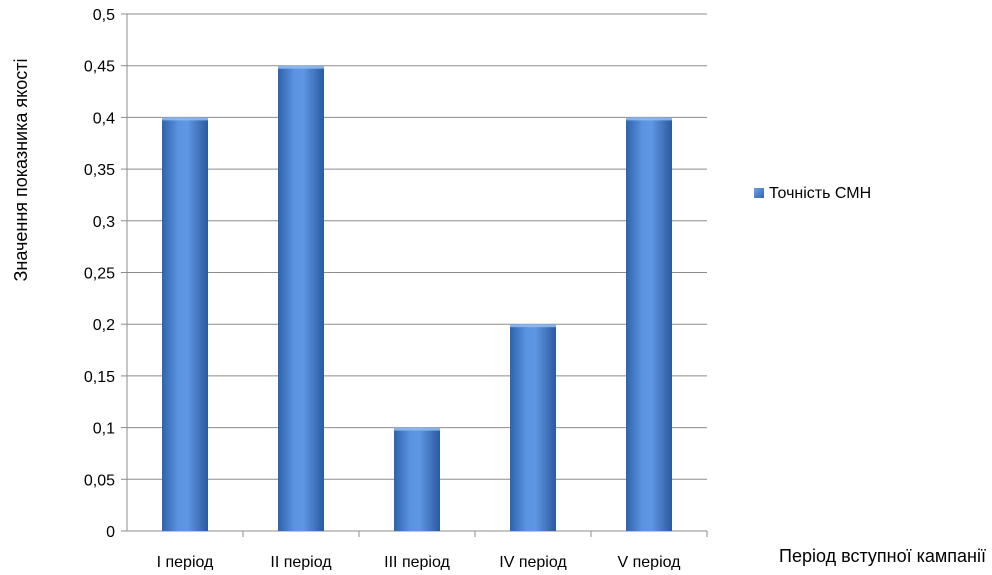  I want to click on y-axis-label: Значення показника якості, so click(21, 170).